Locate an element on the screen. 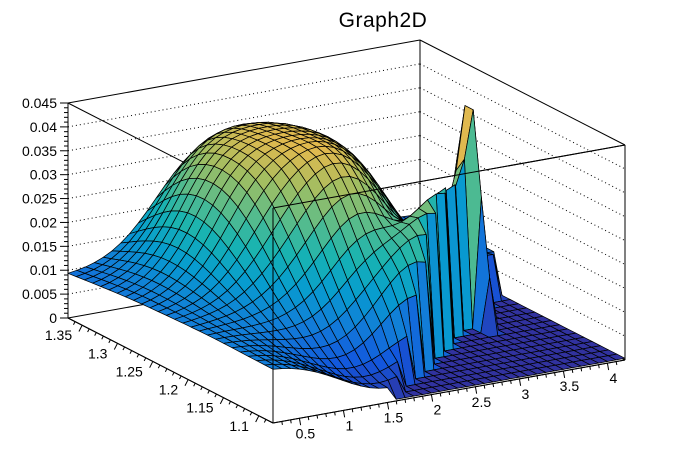 The width and height of the screenshot is (696, 472). x-axis-label: 4 is located at coordinates (614, 378).